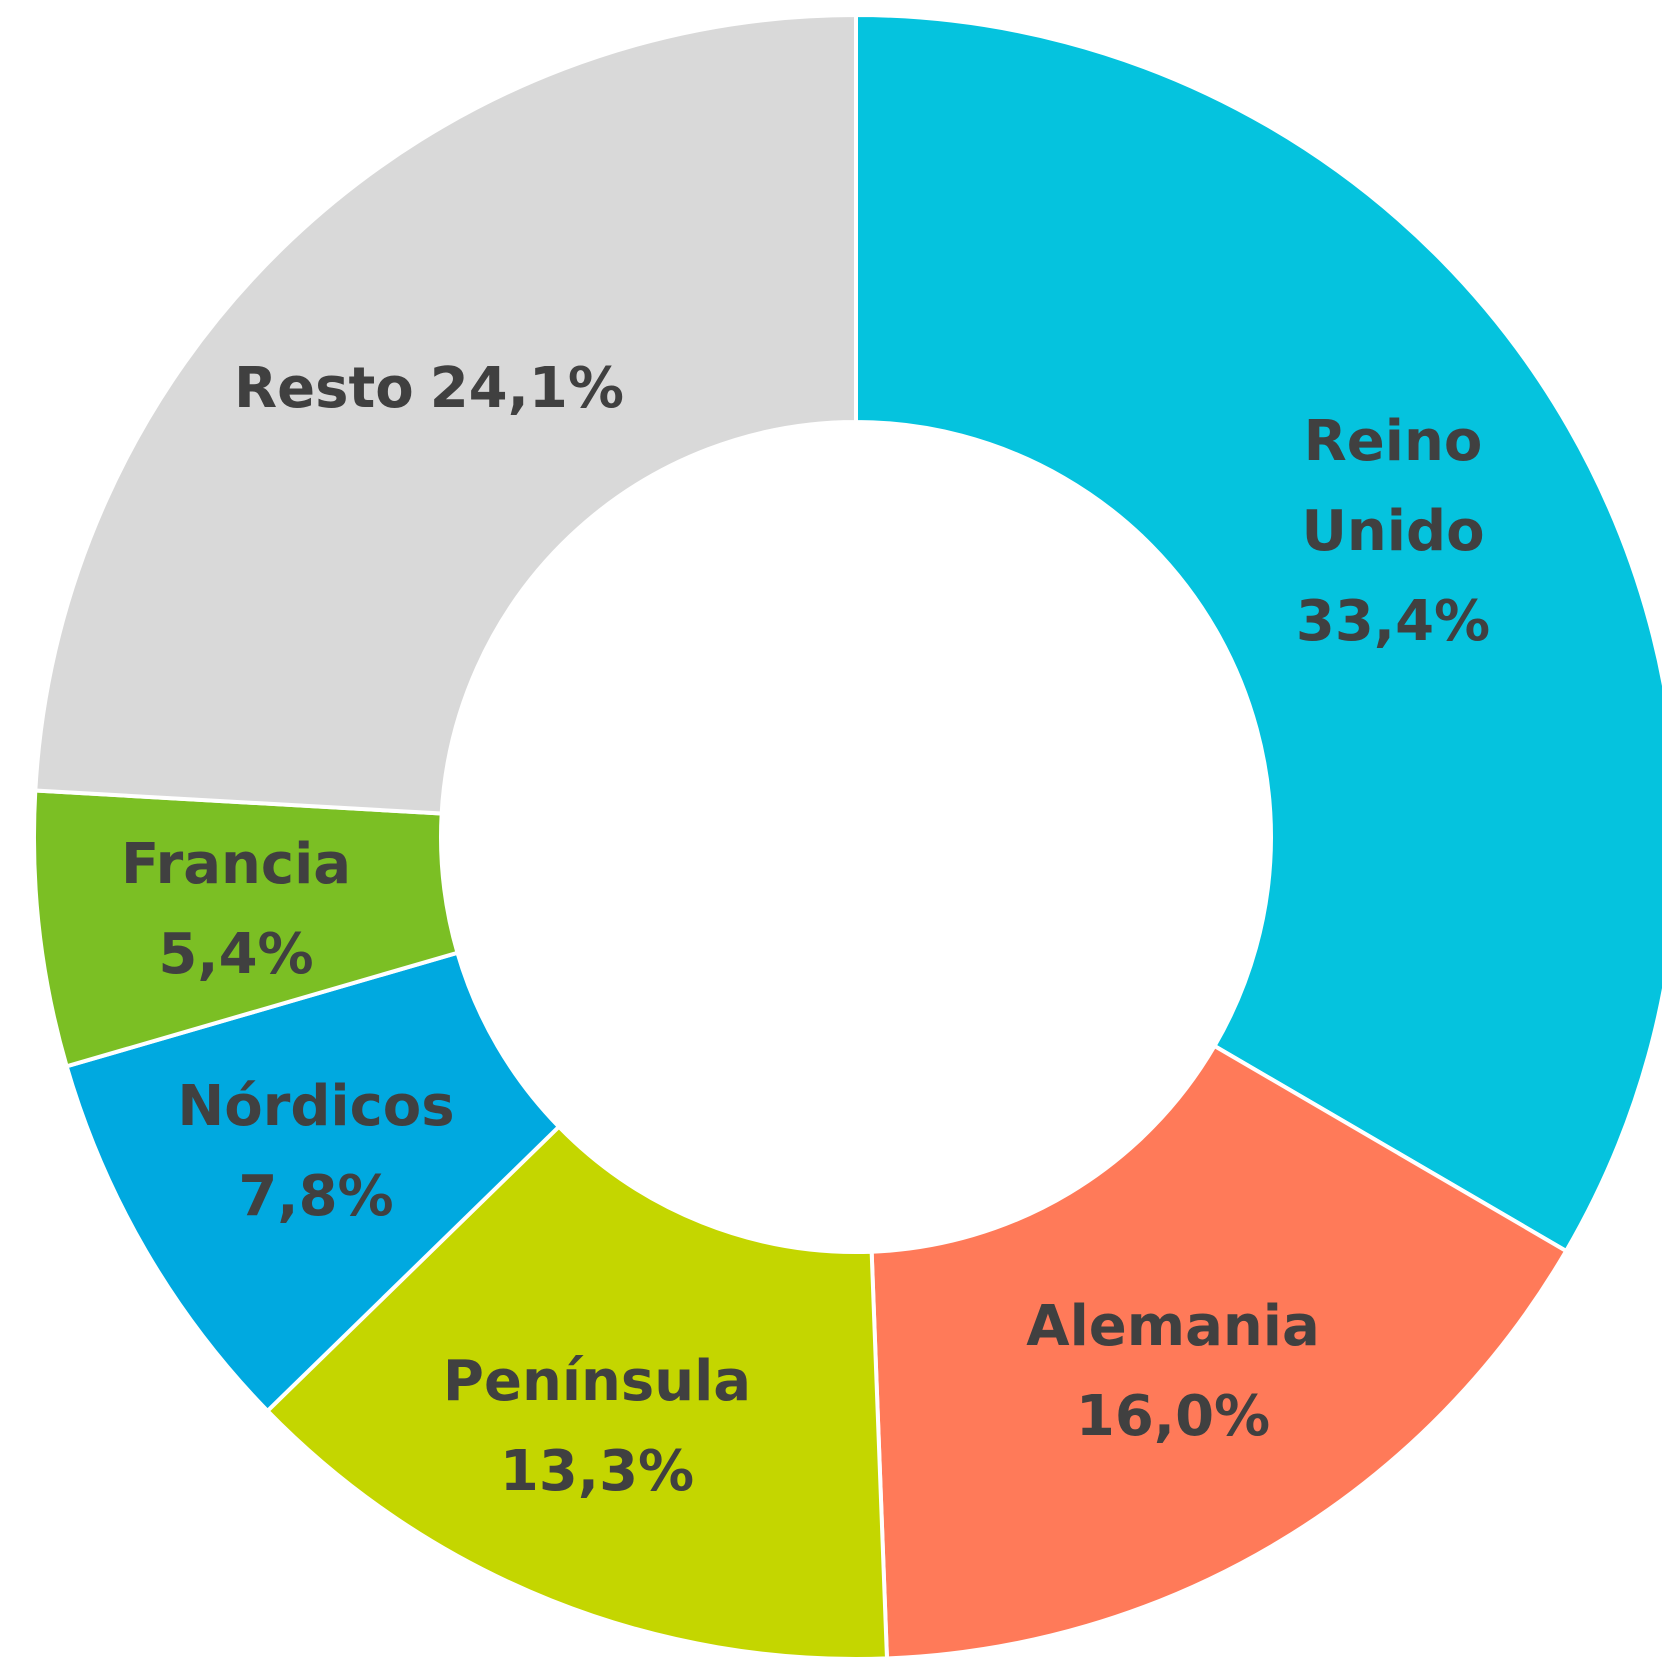 Image resolution: width=1662 pixels, height=1664 pixels. I want to click on slice-label: Alemania 16,0%, so click(1173, 1371).